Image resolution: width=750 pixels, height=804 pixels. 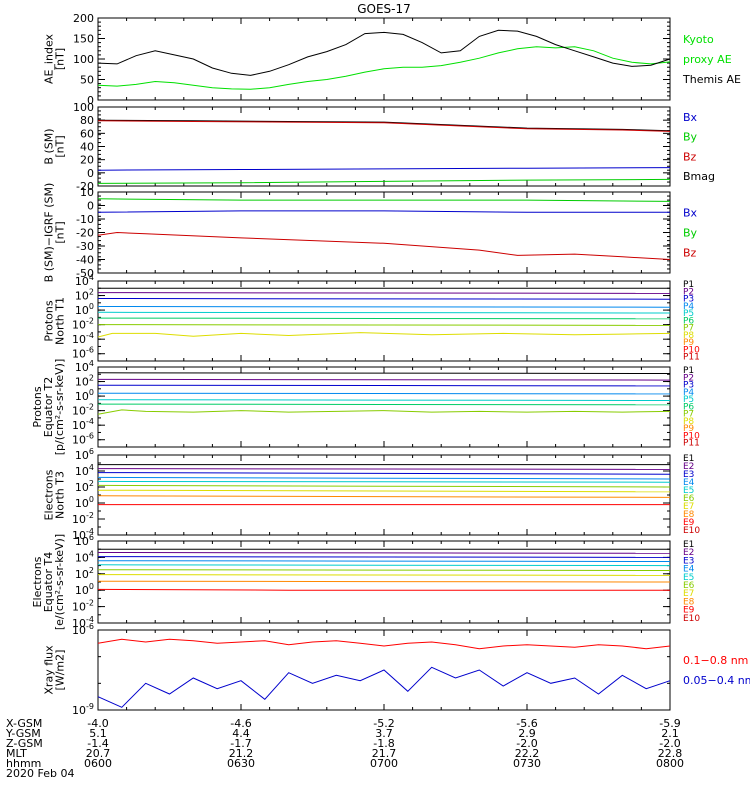 What do you see at coordinates (688, 307) in the screenshot?
I see `legend-label: P4` at bounding box center [688, 307].